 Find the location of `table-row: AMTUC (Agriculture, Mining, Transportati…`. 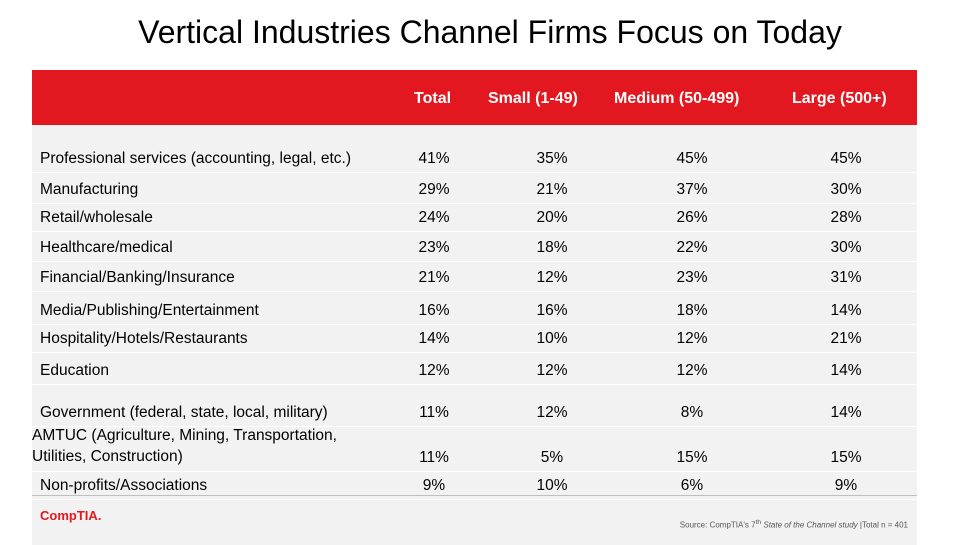

table-row: AMTUC (Agriculture, Mining, Transportati… is located at coordinates (474, 449).